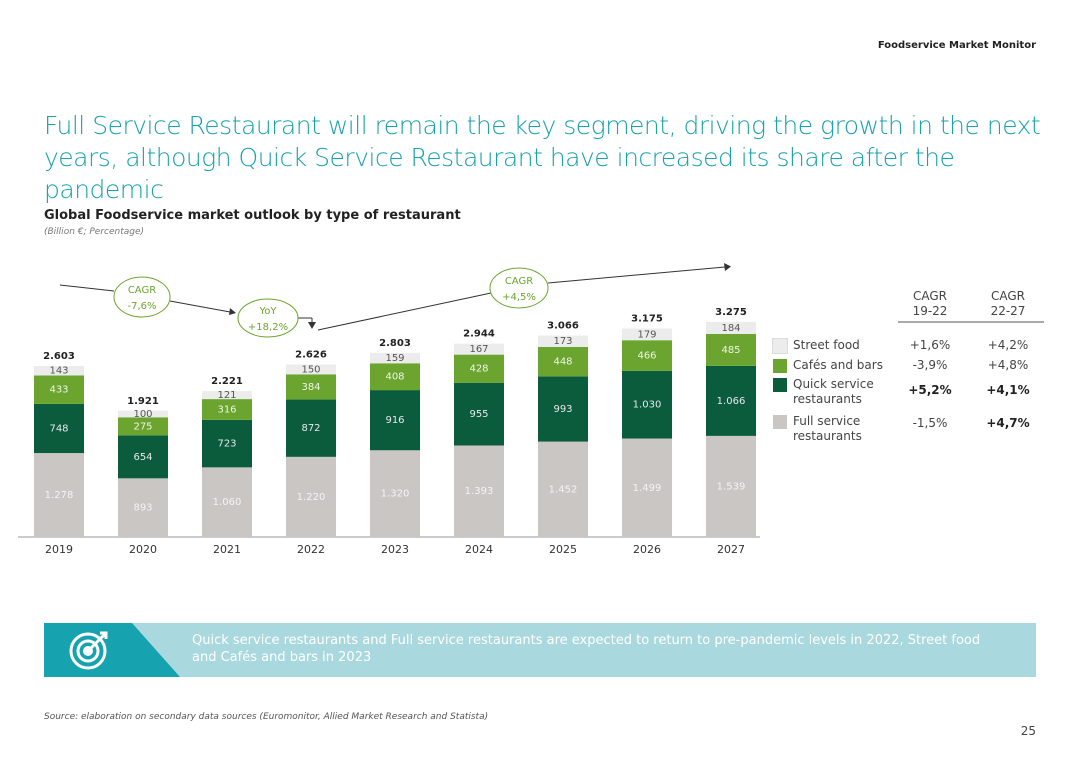 The width and height of the screenshot is (1080, 763). Describe the element at coordinates (141, 306) in the screenshot. I see `annotation-text: -7,6%` at that location.